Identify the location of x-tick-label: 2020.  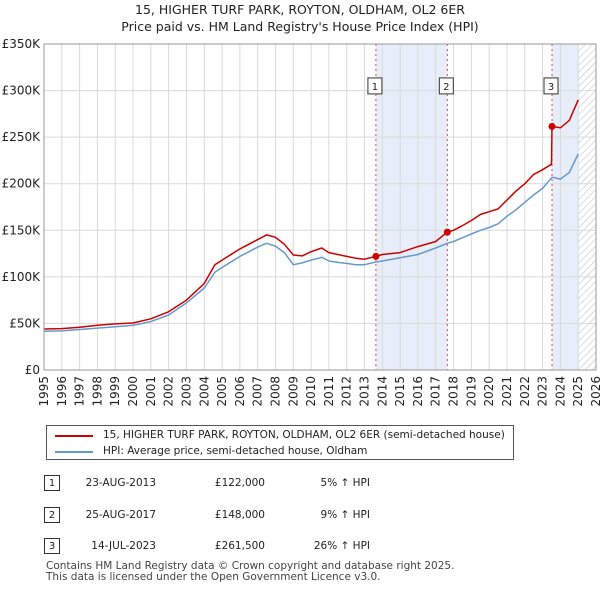
(489, 391).